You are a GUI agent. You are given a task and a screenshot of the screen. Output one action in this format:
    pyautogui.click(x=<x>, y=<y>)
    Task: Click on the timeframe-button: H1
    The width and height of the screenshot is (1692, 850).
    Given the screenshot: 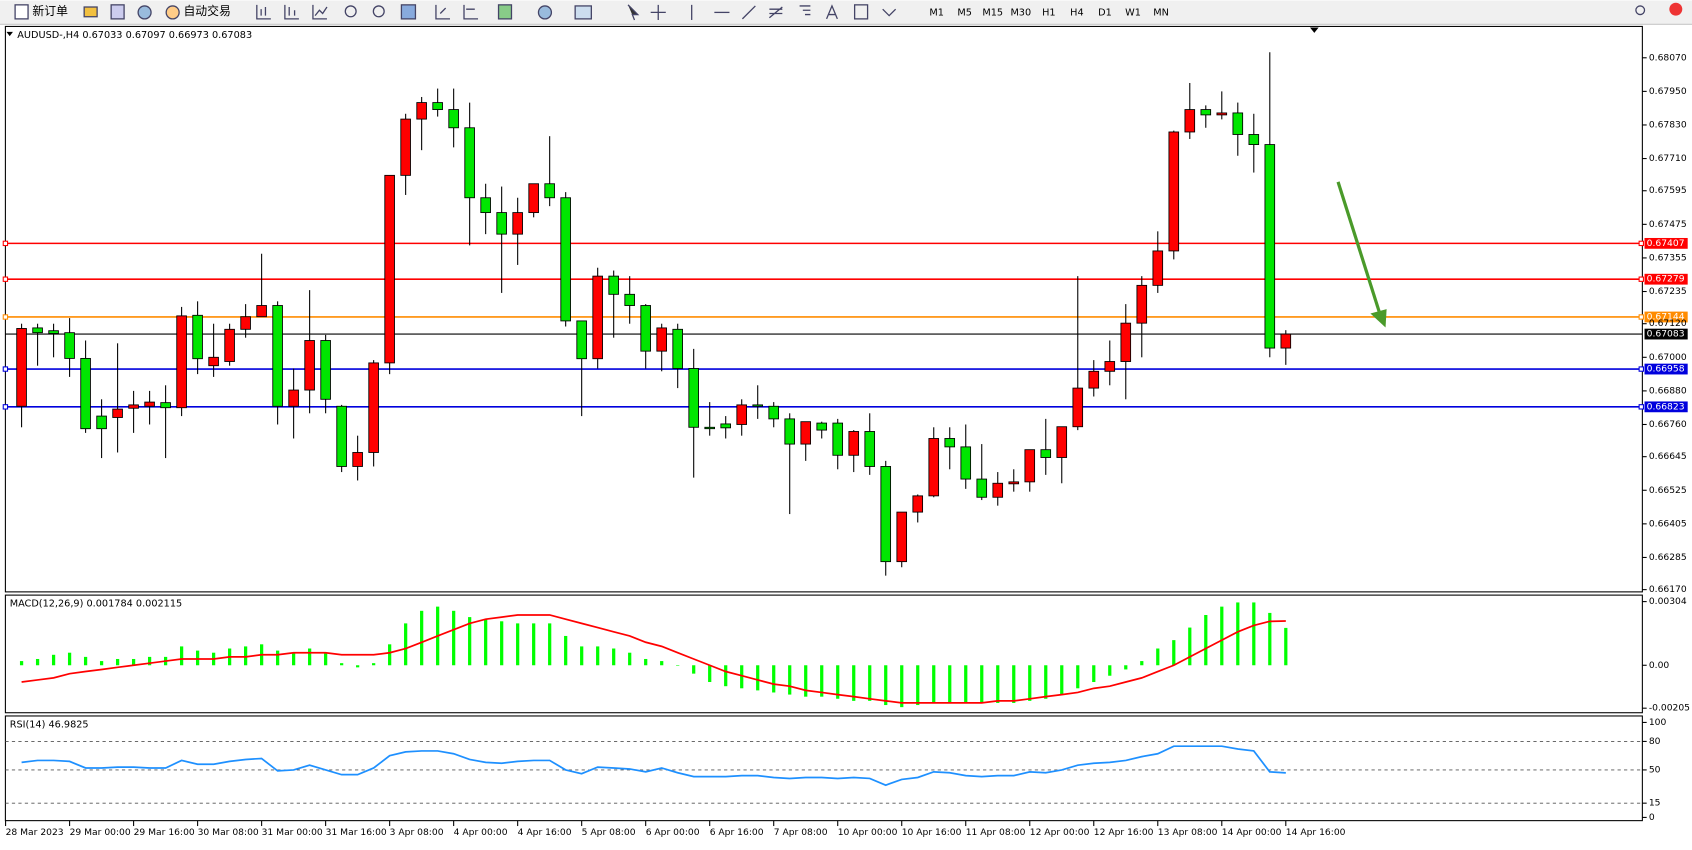 What is the action you would take?
    pyautogui.click(x=1048, y=12)
    